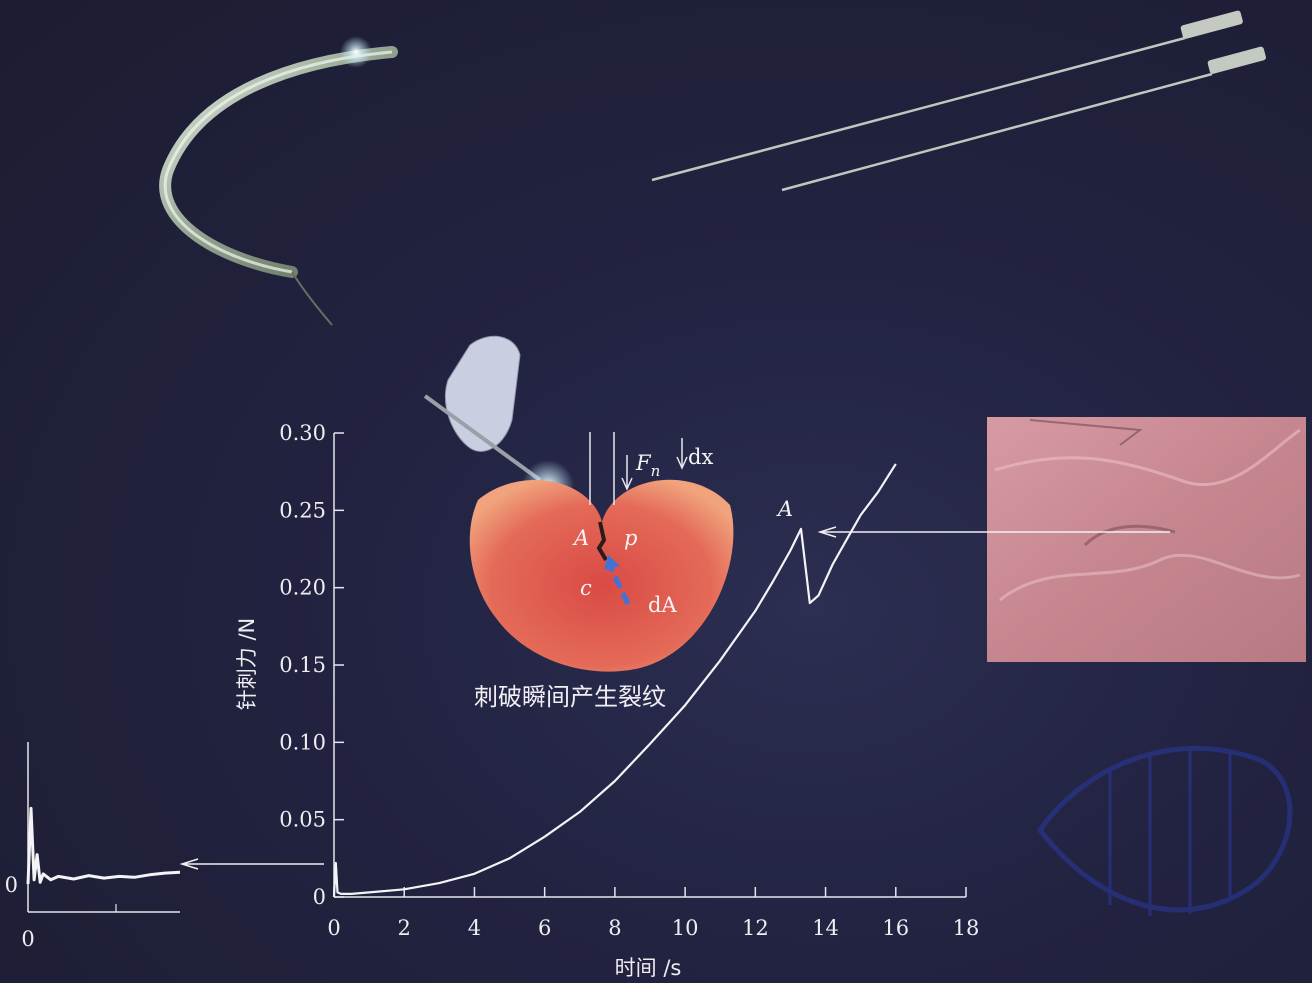  I want to click on y-tick-label: 0, so click(319, 897).